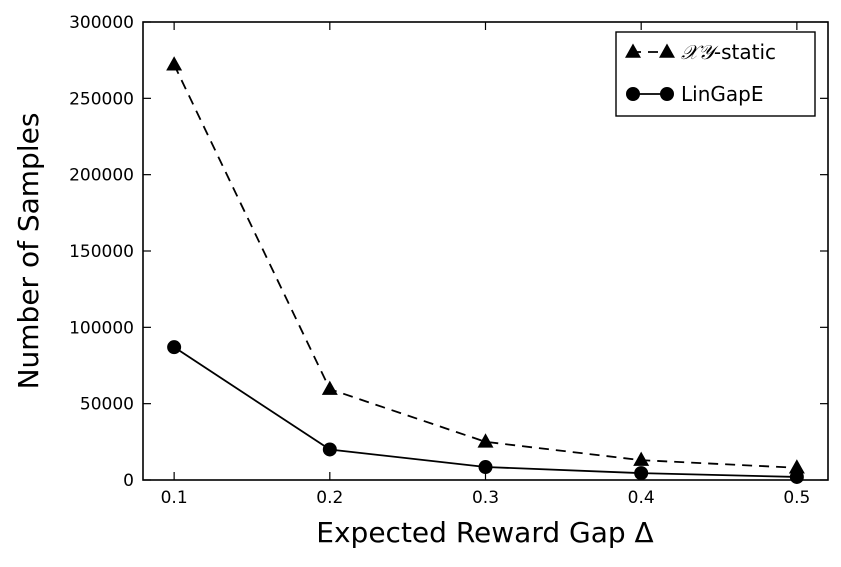  I want to click on legend-label: 𝒳𝒴-static, so click(728, 52).